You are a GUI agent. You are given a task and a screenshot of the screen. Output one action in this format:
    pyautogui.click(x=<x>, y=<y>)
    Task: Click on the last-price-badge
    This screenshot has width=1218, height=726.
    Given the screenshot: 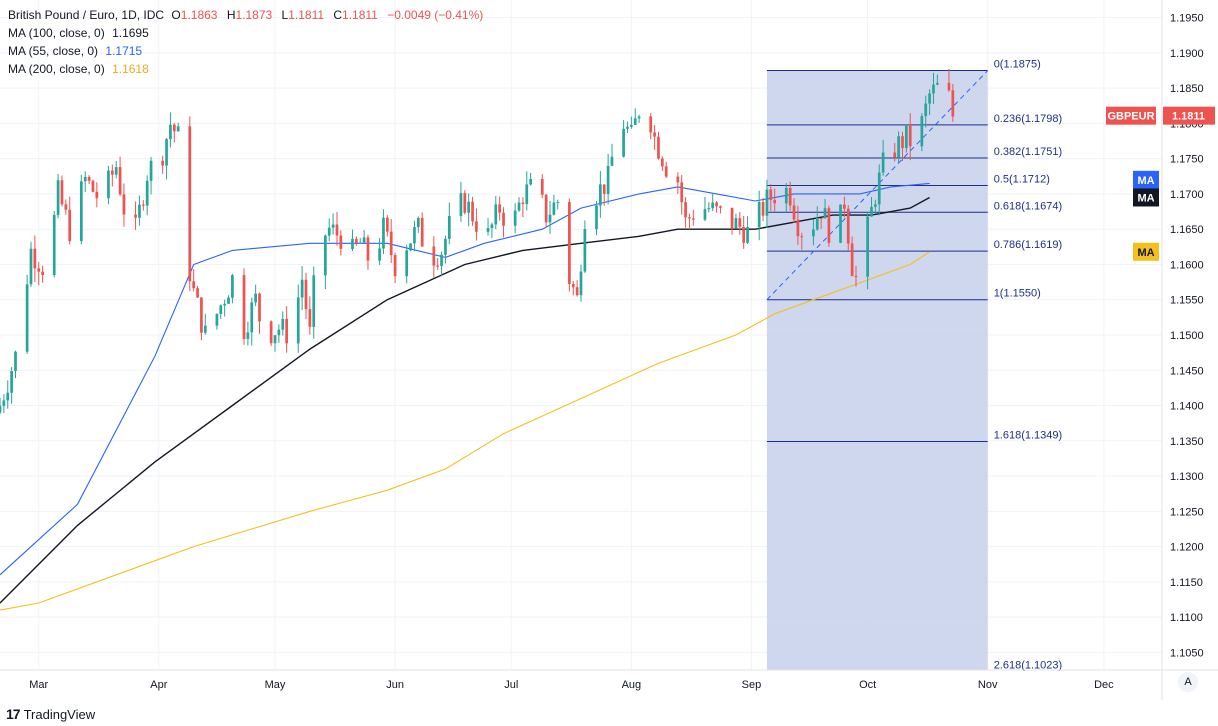 What is the action you would take?
    pyautogui.click(x=1189, y=115)
    